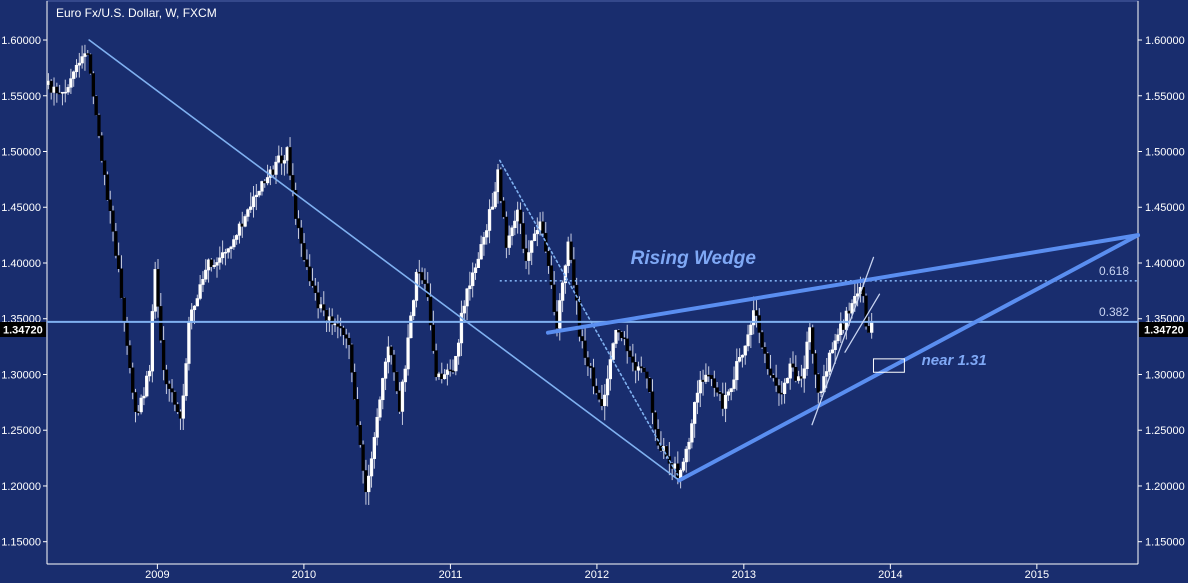  I want to click on x-tick-label: 2011, so click(451, 575).